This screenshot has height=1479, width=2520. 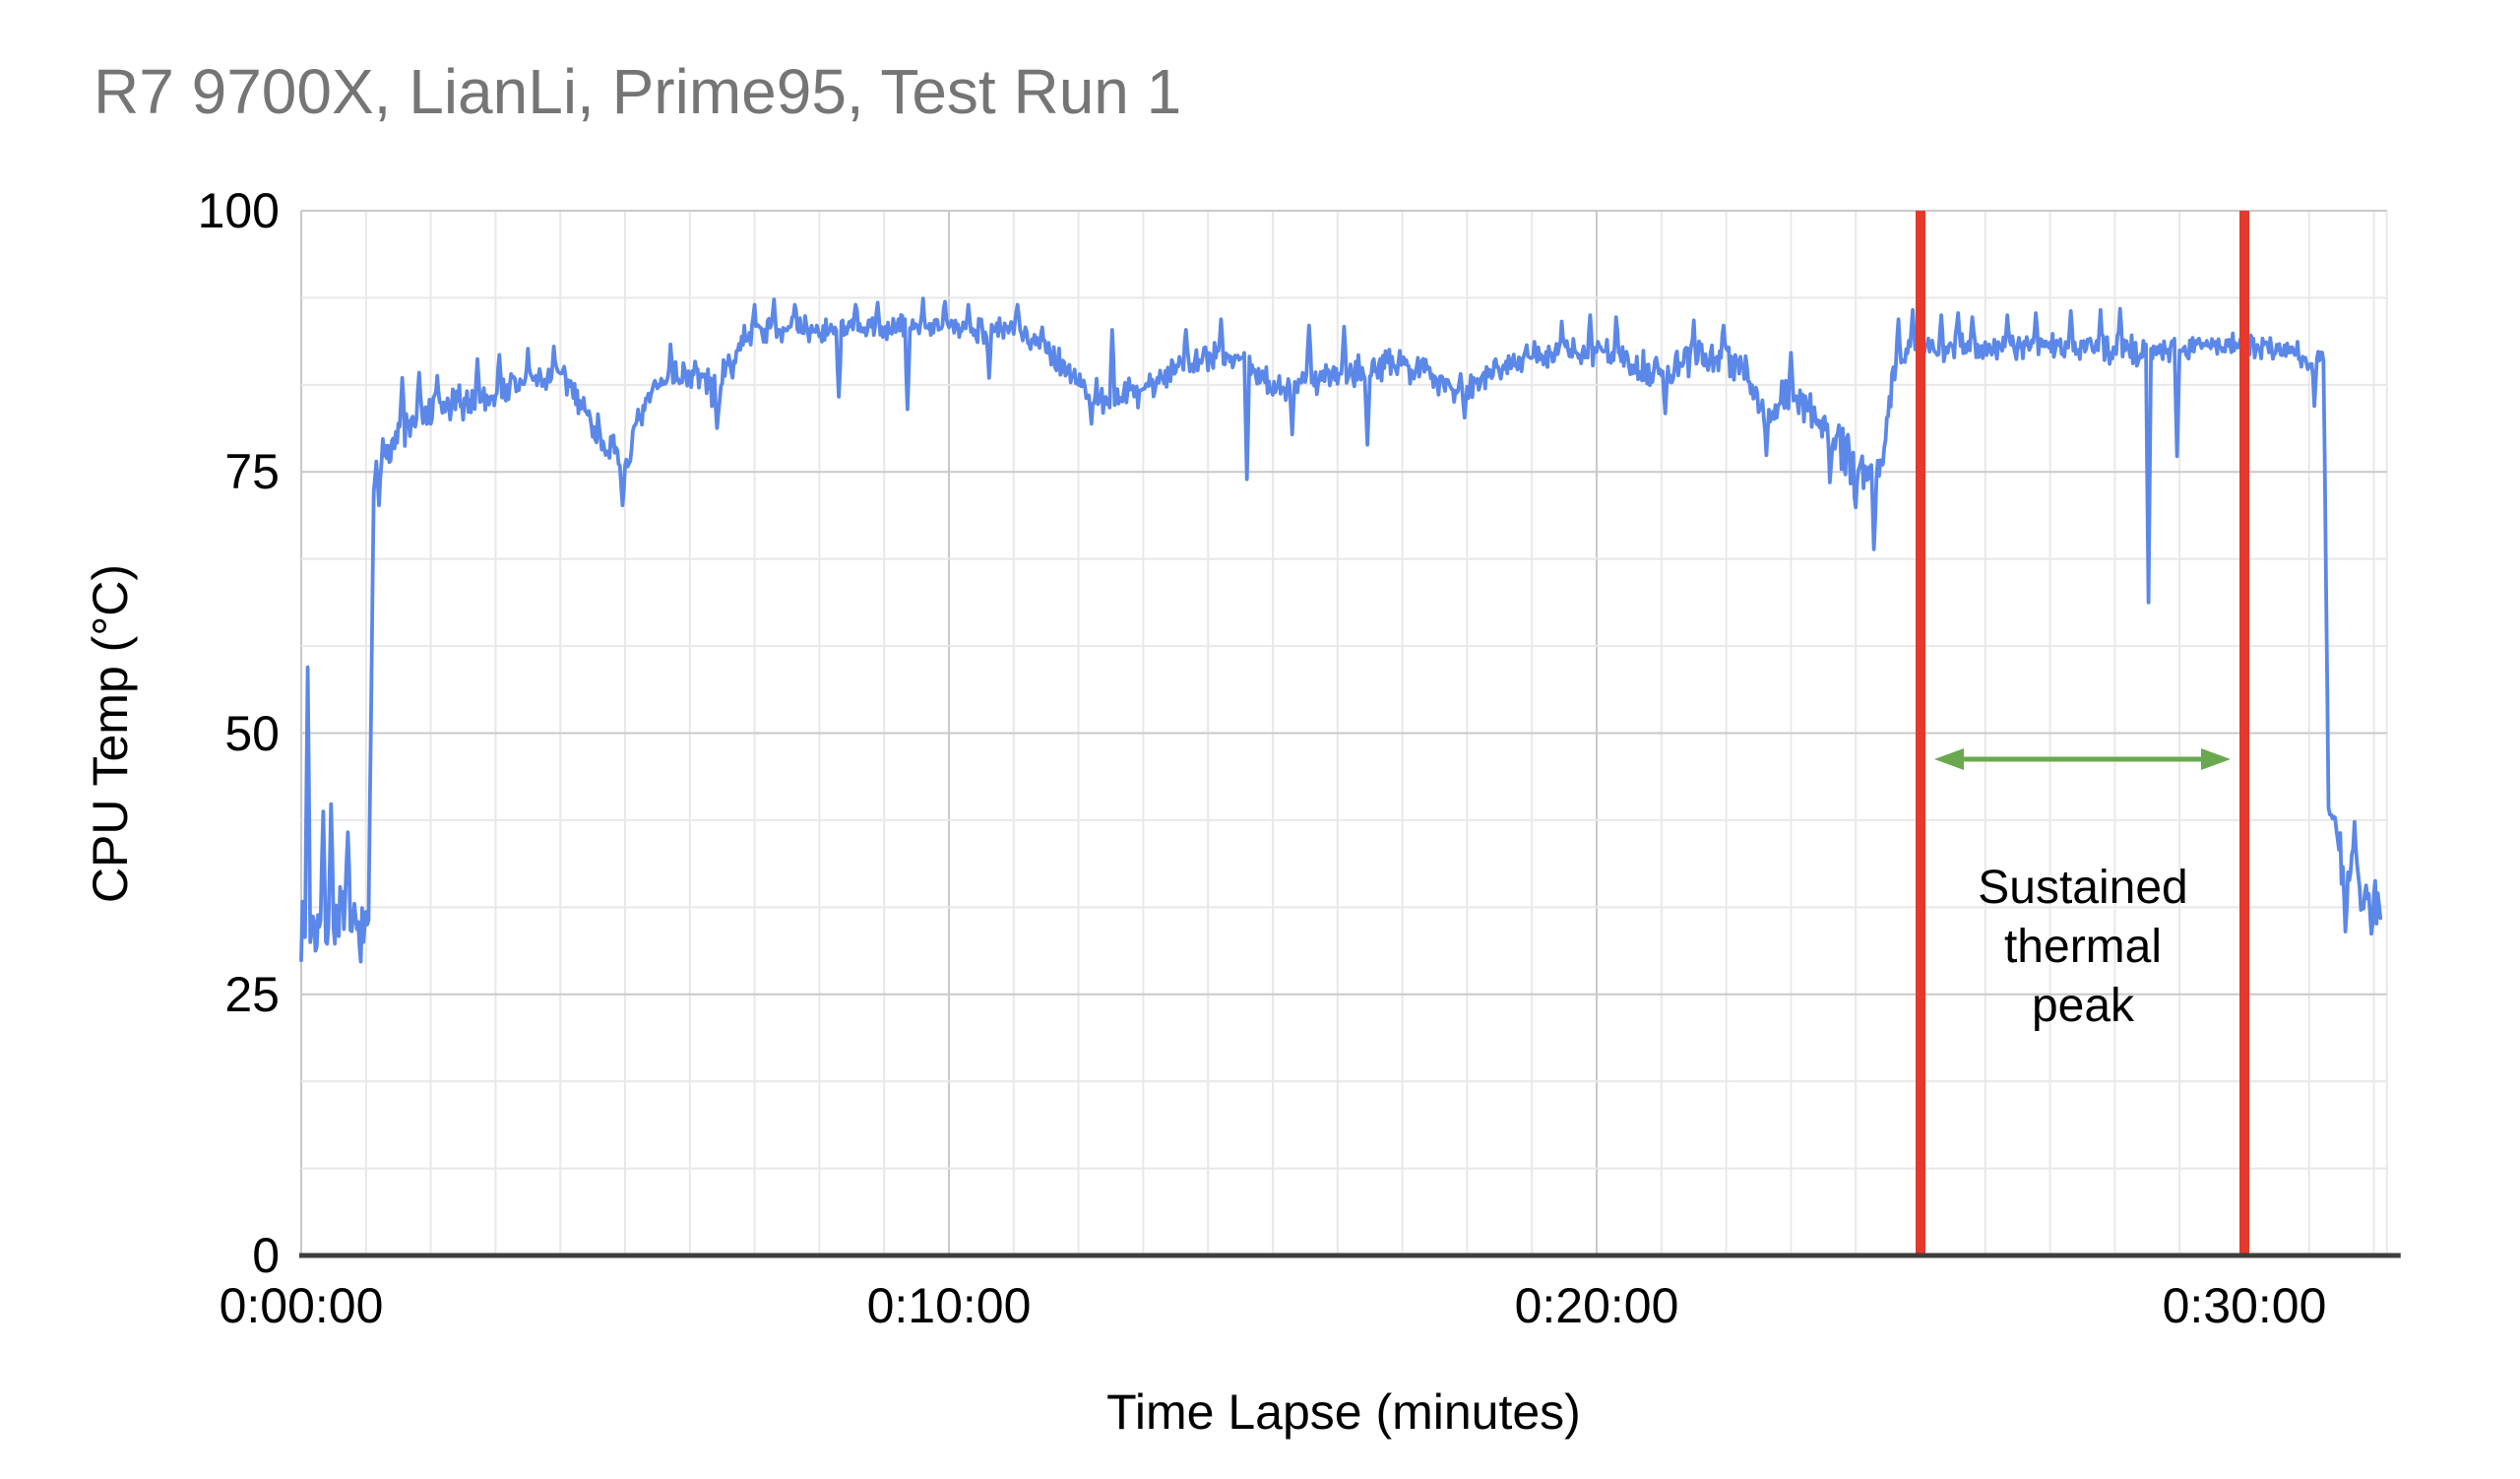 What do you see at coordinates (2216, 759) in the screenshot?
I see `span-arrow-right-head-icon` at bounding box center [2216, 759].